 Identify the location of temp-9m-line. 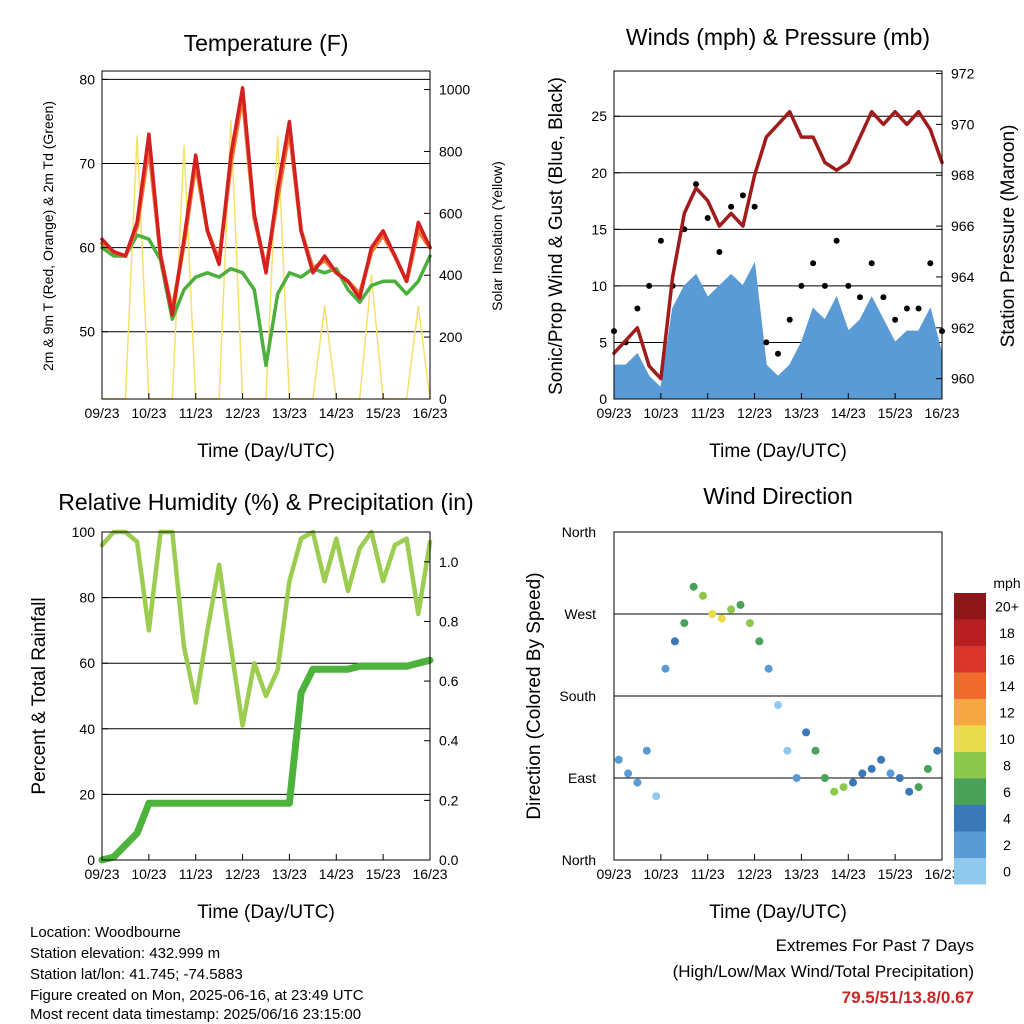
(266, 203).